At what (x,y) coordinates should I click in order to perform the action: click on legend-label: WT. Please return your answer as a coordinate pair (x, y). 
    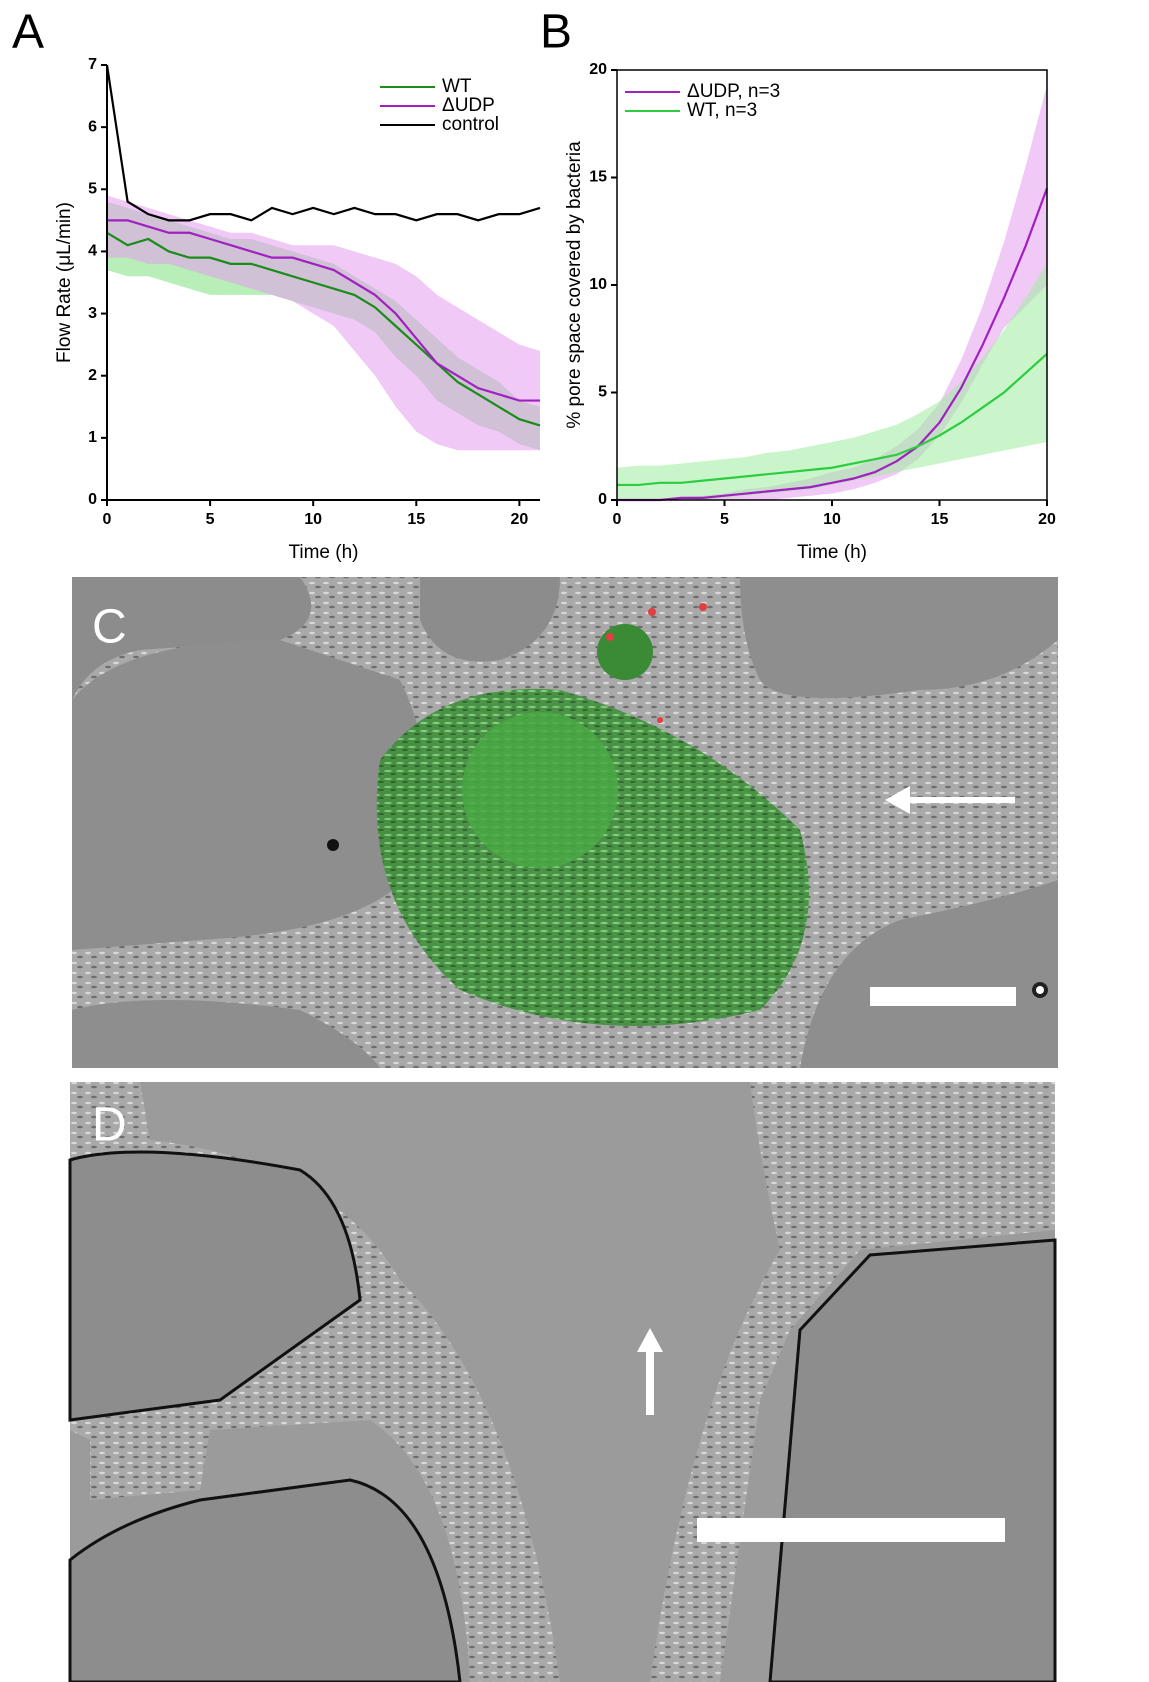
    Looking at the image, I should click on (457, 86).